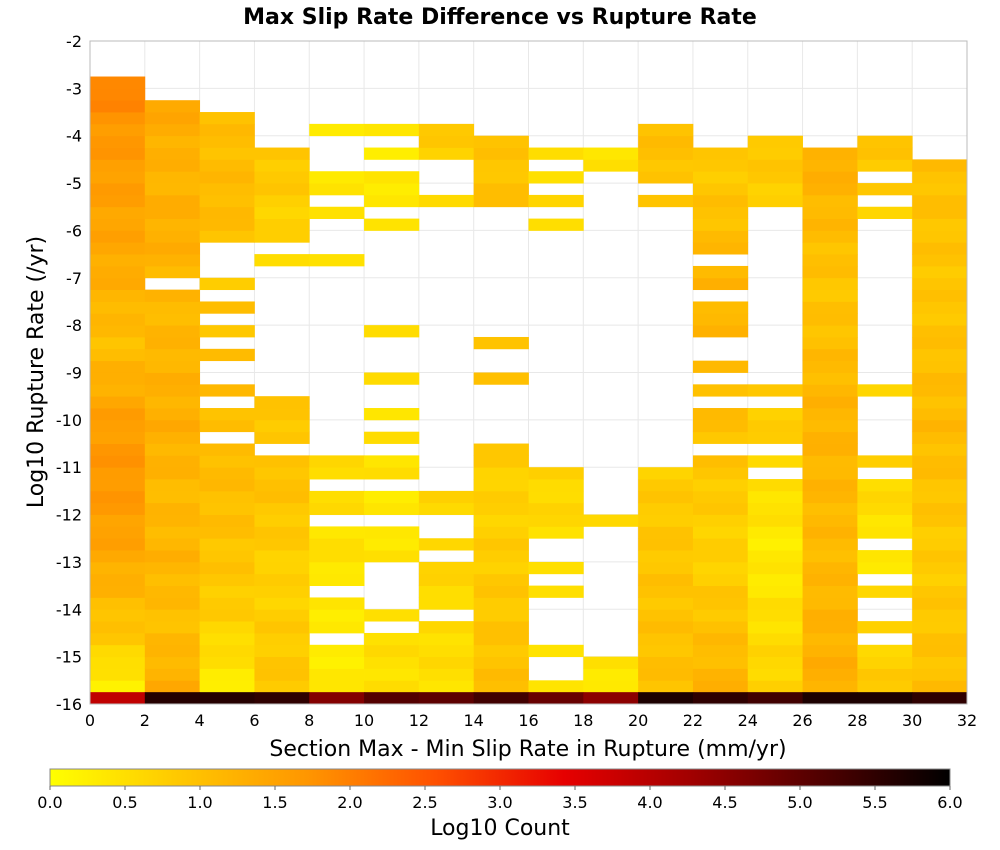  Describe the element at coordinates (802, 720) in the screenshot. I see `x-tick-label: 26` at that location.